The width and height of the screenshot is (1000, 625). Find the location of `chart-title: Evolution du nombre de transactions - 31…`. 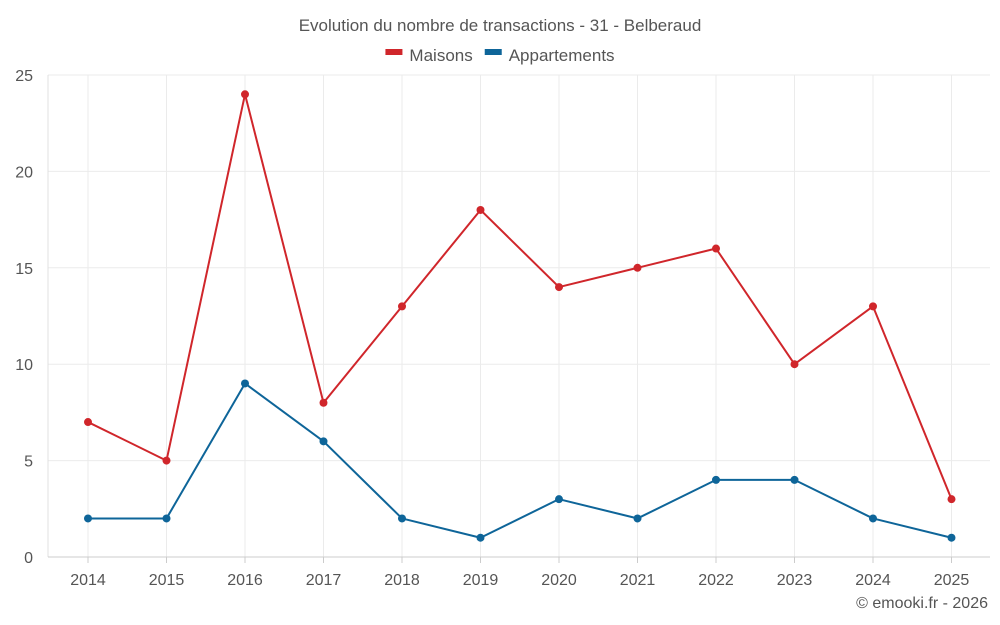

chart-title: Evolution du nombre de transactions - 31… is located at coordinates (500, 25).